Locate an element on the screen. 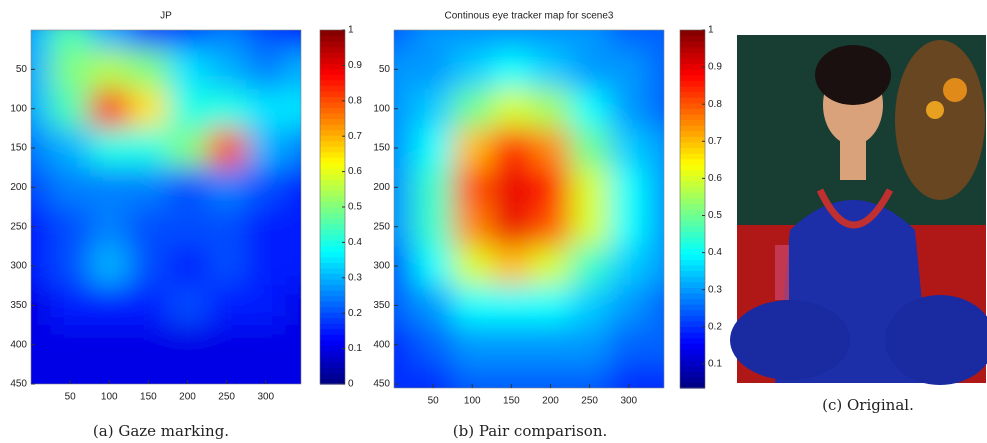  colorbar-tick-label: 0.3 is located at coordinates (355, 277).